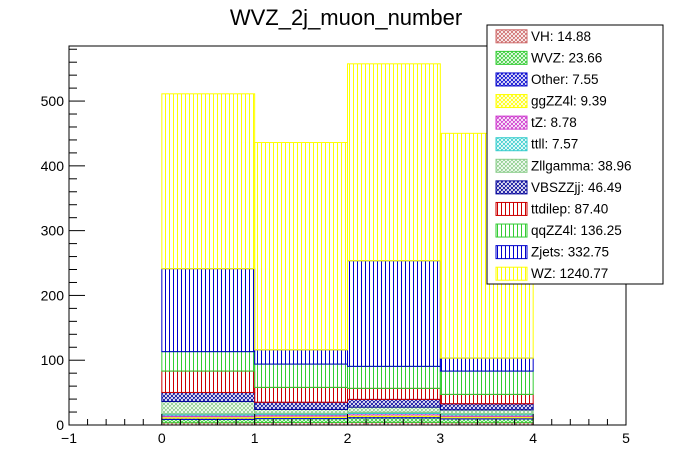 The width and height of the screenshot is (696, 472). I want to click on legend-label-tz: tZ: 8.78, so click(554, 122).